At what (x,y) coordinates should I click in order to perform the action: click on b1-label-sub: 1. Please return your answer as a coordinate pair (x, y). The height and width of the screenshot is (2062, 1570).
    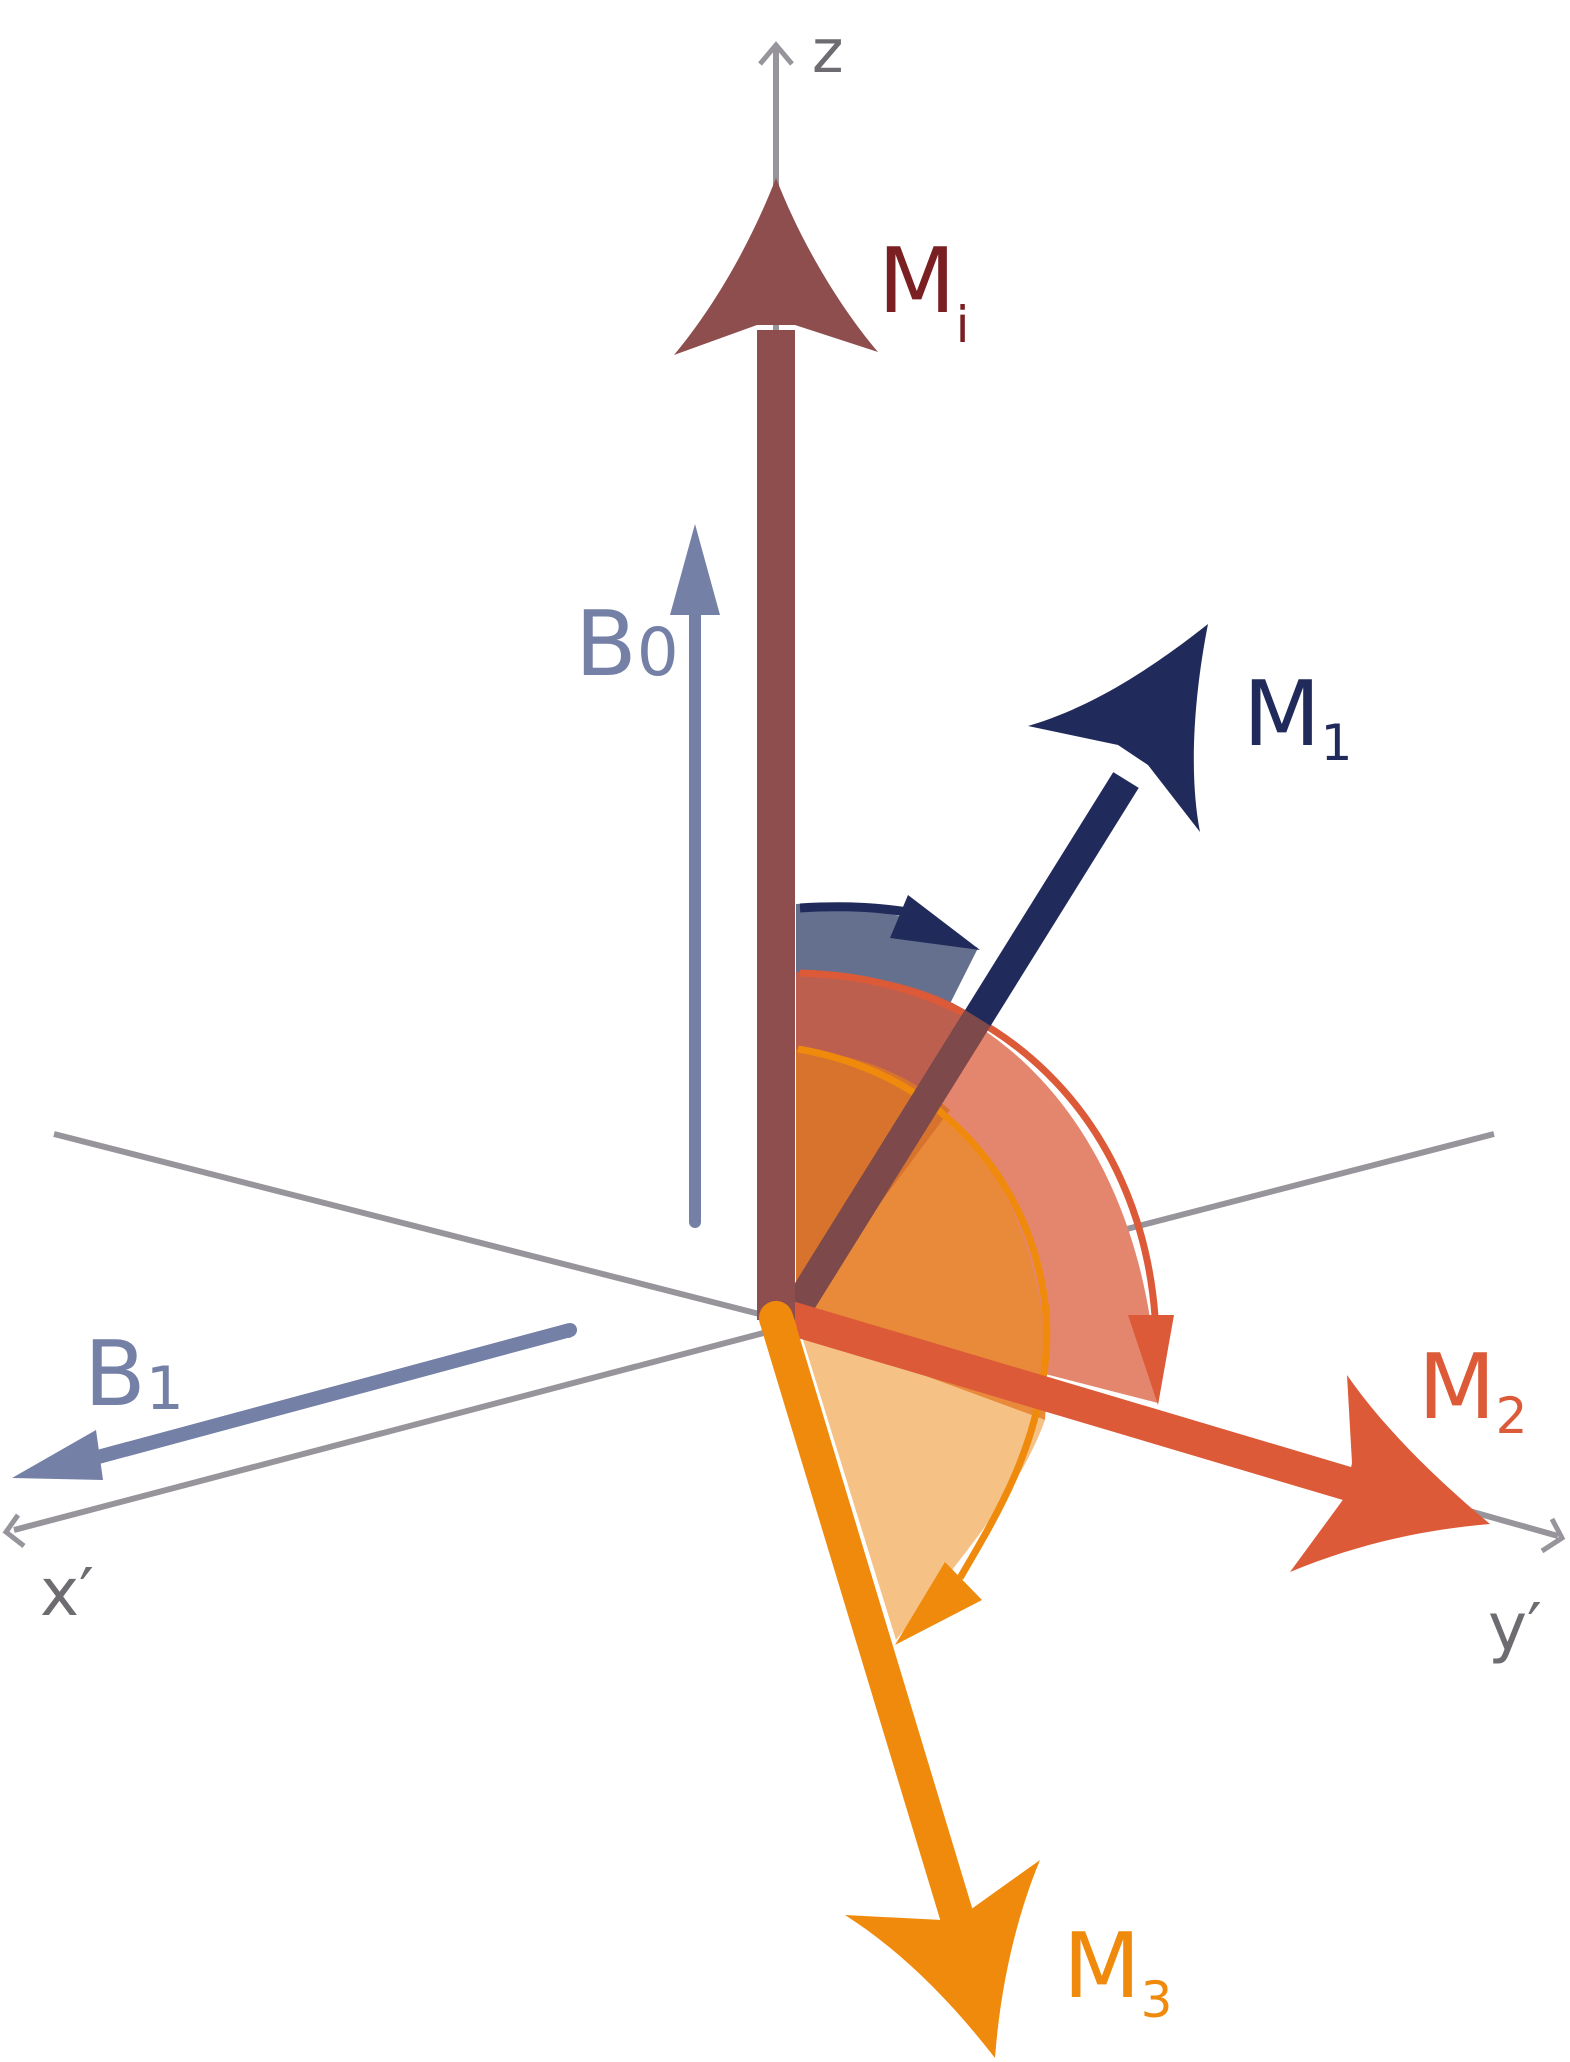
    Looking at the image, I should click on (165, 1389).